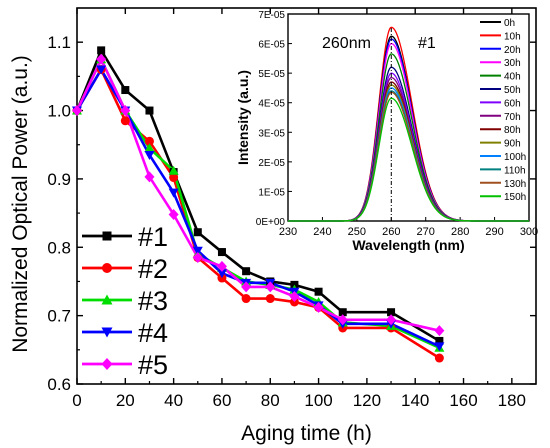 This screenshot has width=550, height=448. I want to click on legend-label-5: #5, so click(153, 365).